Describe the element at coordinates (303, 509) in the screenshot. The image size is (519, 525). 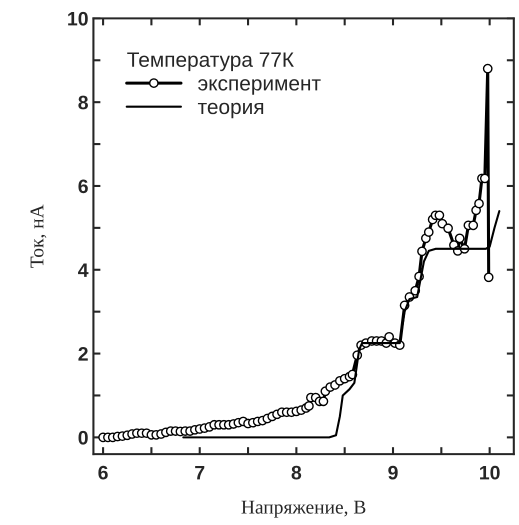
I see `x-axis-title: Напряжение, В` at that location.